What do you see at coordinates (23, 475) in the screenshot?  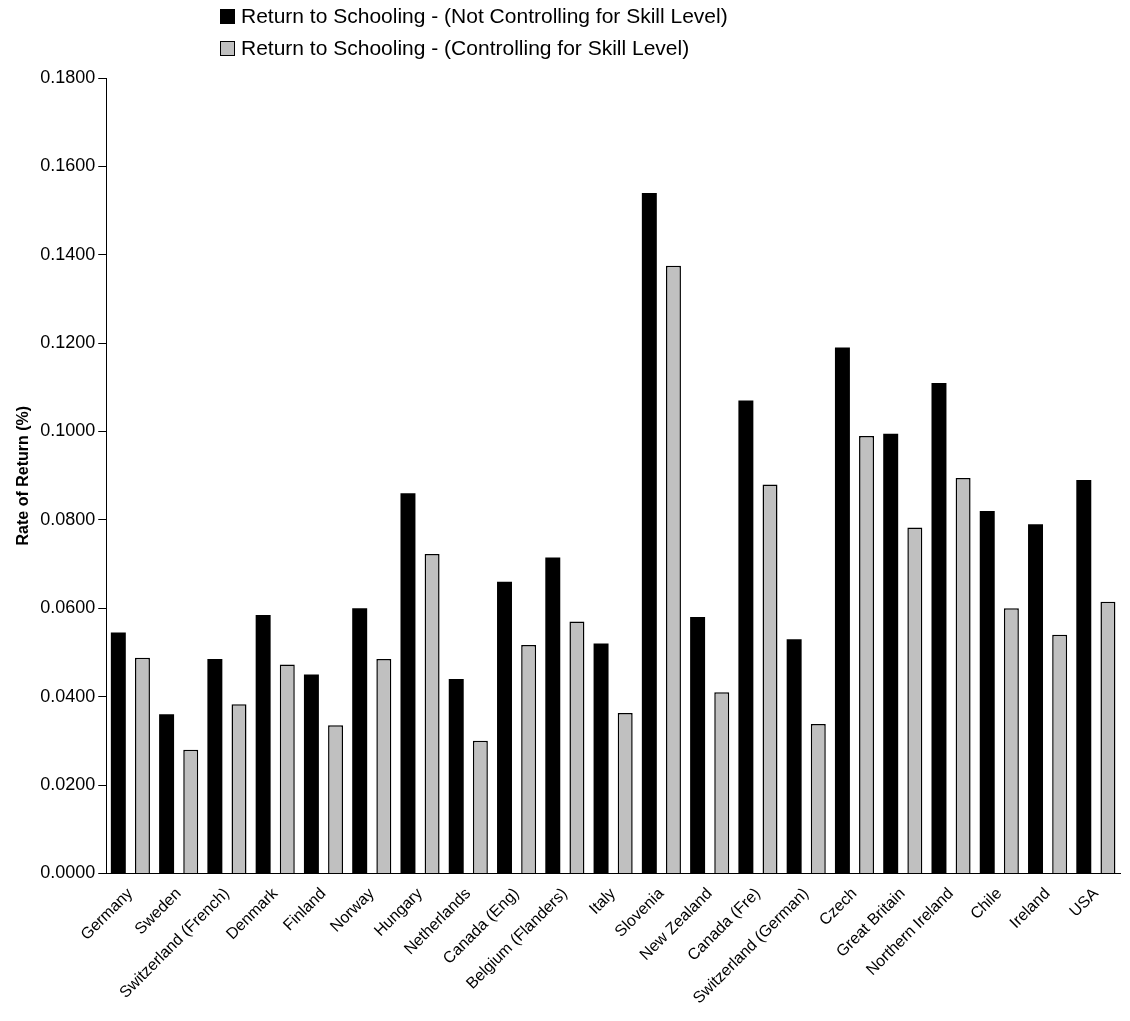 I see `y-axis-title: Rate of Return (%)` at bounding box center [23, 475].